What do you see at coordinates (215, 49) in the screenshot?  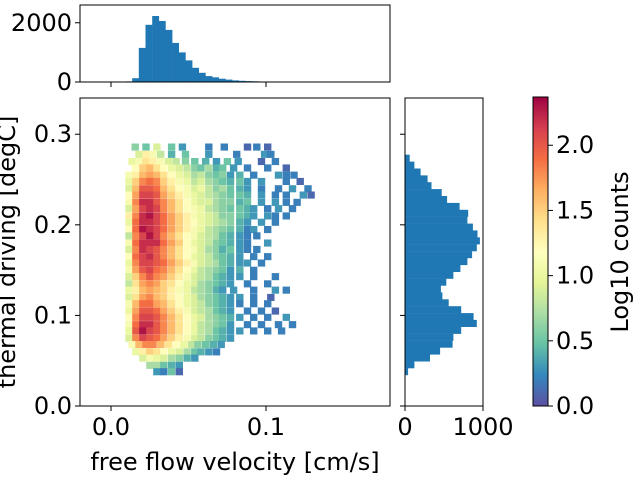 I see `top-histogram-bars` at bounding box center [215, 49].